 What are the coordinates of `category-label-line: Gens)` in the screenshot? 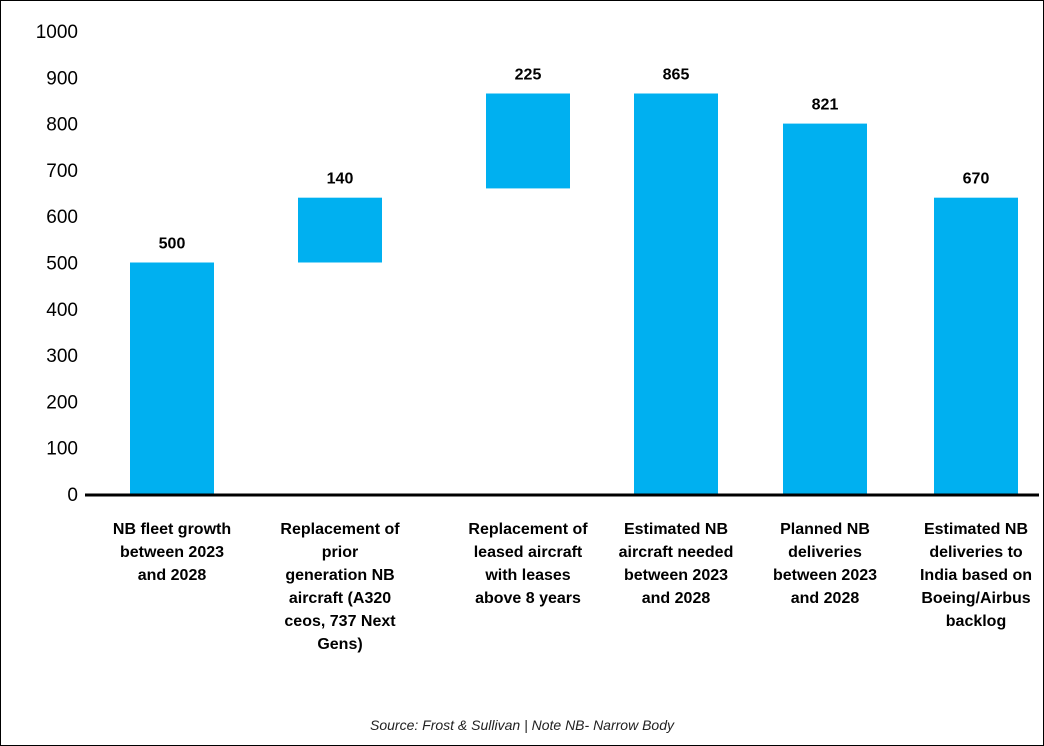 It's located at (340, 644).